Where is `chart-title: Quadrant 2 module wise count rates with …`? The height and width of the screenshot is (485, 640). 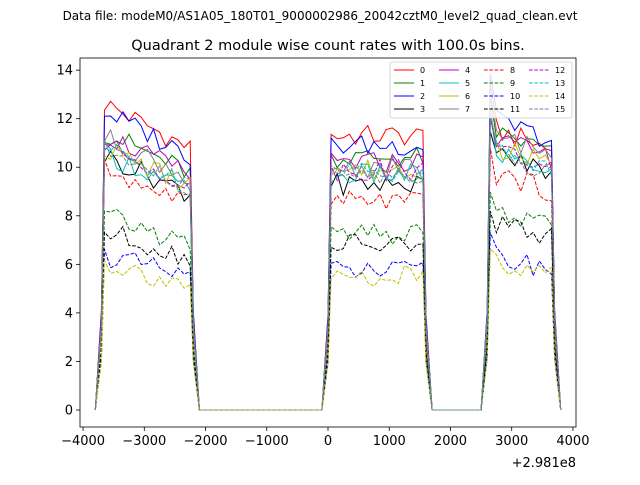 chart-title: Quadrant 2 module wise count rates with … is located at coordinates (328, 46).